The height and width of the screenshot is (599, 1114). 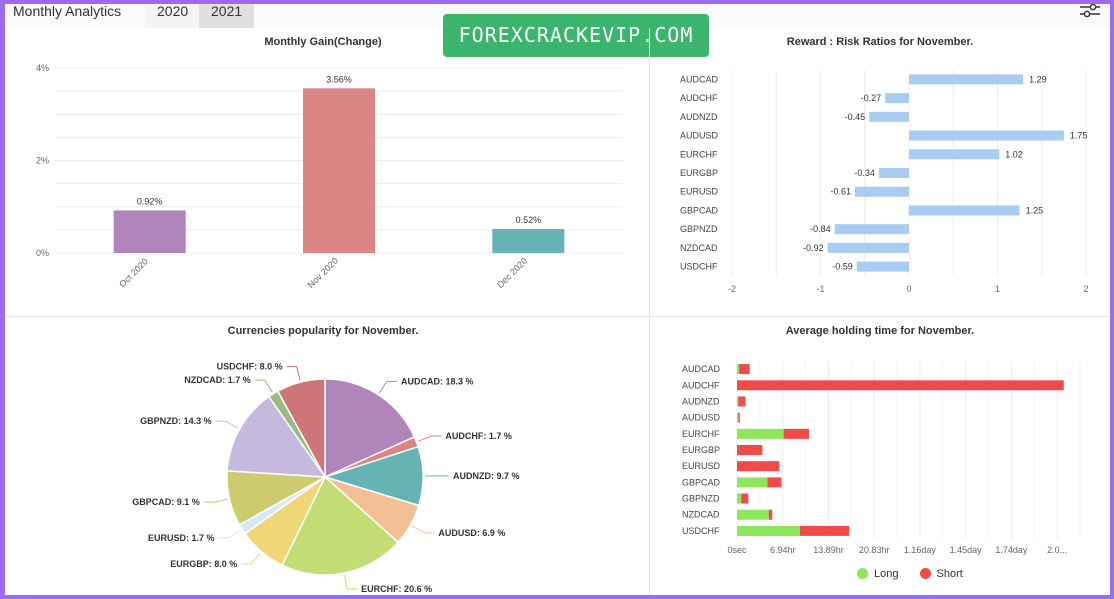 I want to click on holding-time-title: Average holding time for November., so click(x=880, y=331).